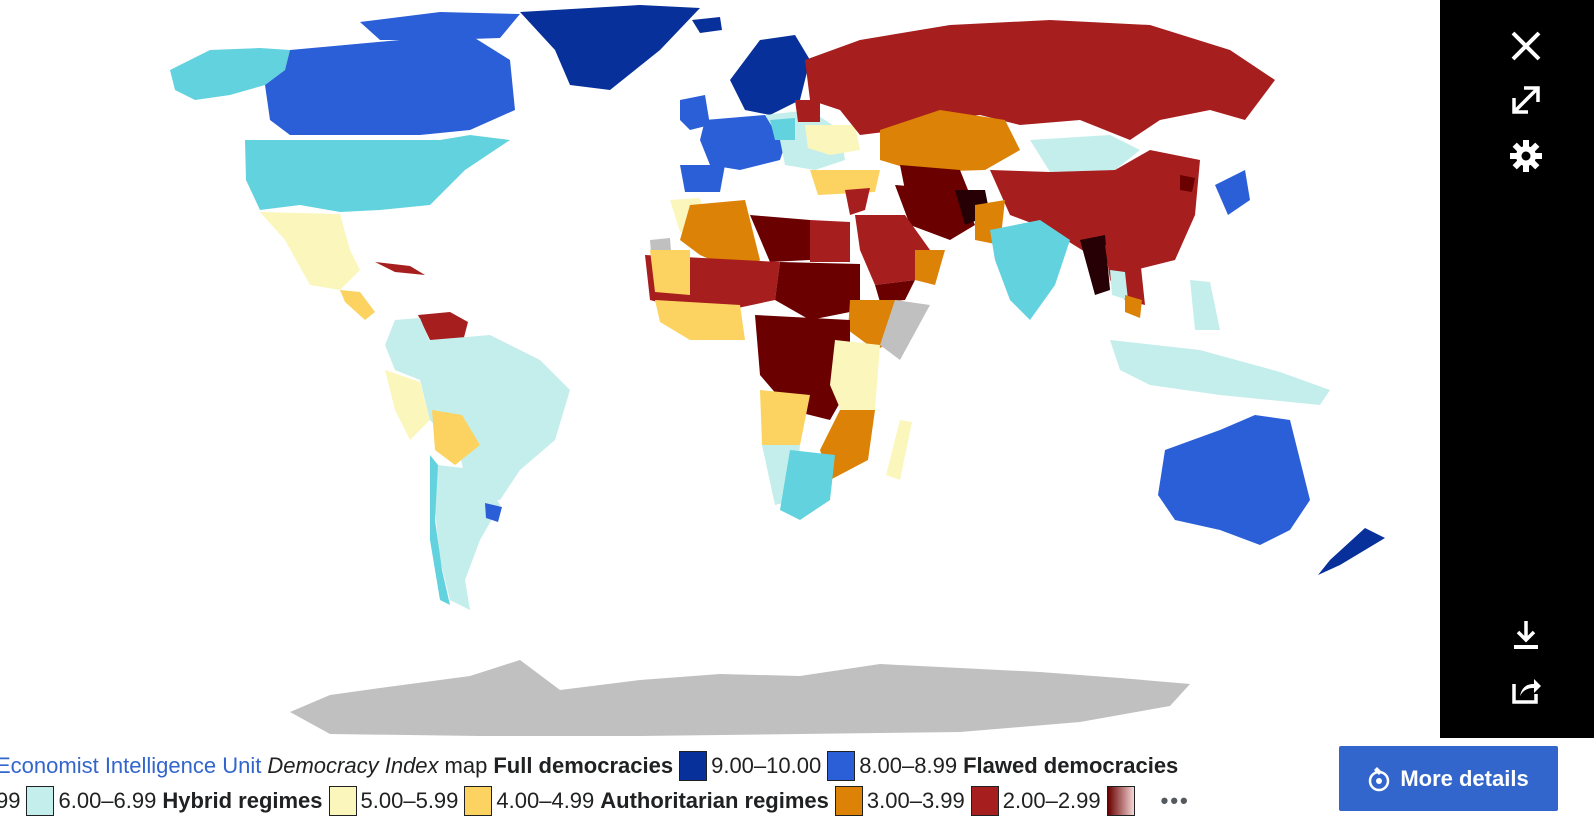 This screenshot has height=833, width=1594. I want to click on region-japan, so click(1232, 192).